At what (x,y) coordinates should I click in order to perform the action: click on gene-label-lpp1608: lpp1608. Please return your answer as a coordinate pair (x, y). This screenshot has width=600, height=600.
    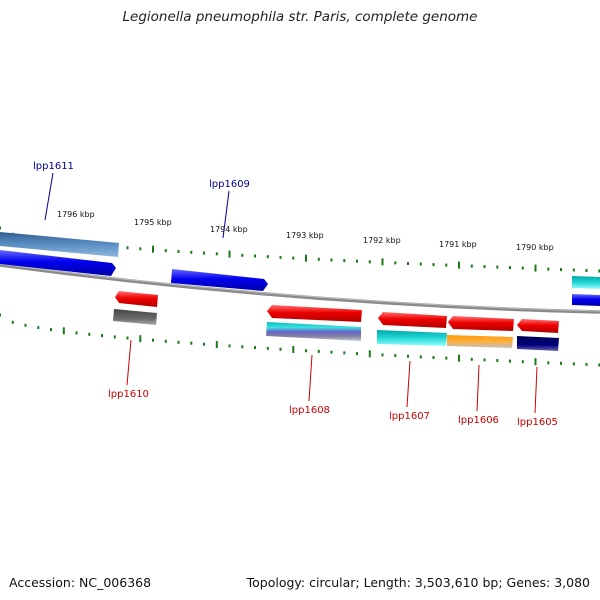
    Looking at the image, I should click on (309, 410).